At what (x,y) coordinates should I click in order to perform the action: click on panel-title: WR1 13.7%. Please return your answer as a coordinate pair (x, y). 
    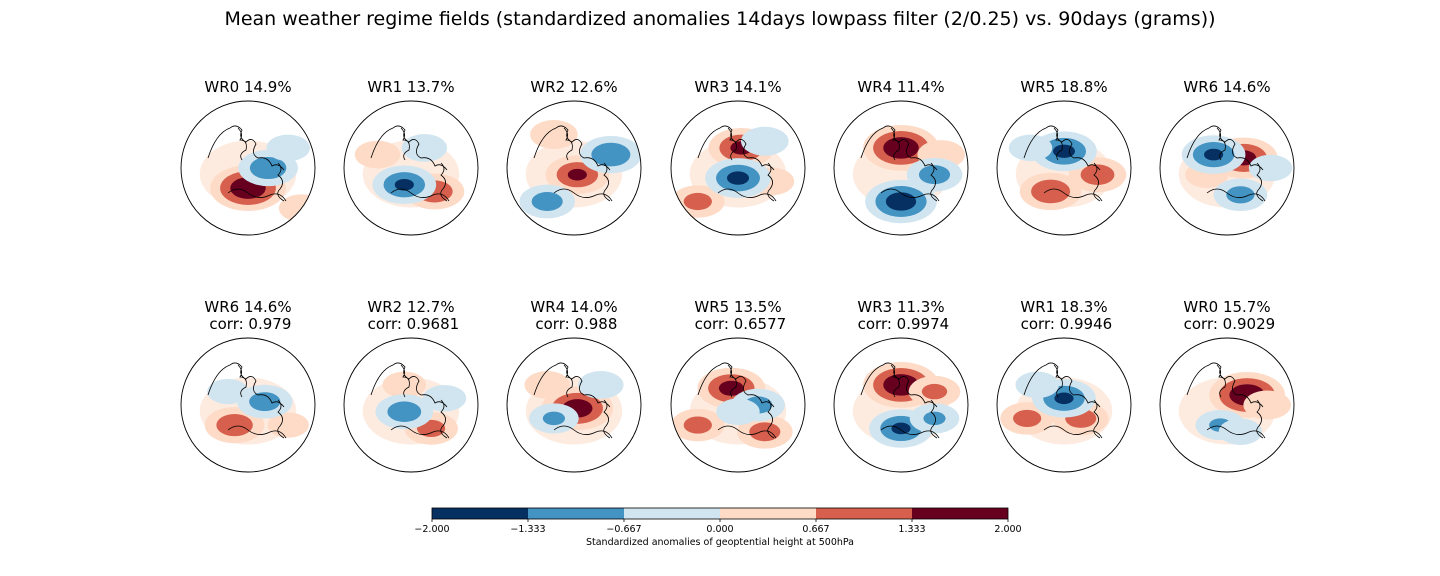
    Looking at the image, I should click on (411, 87).